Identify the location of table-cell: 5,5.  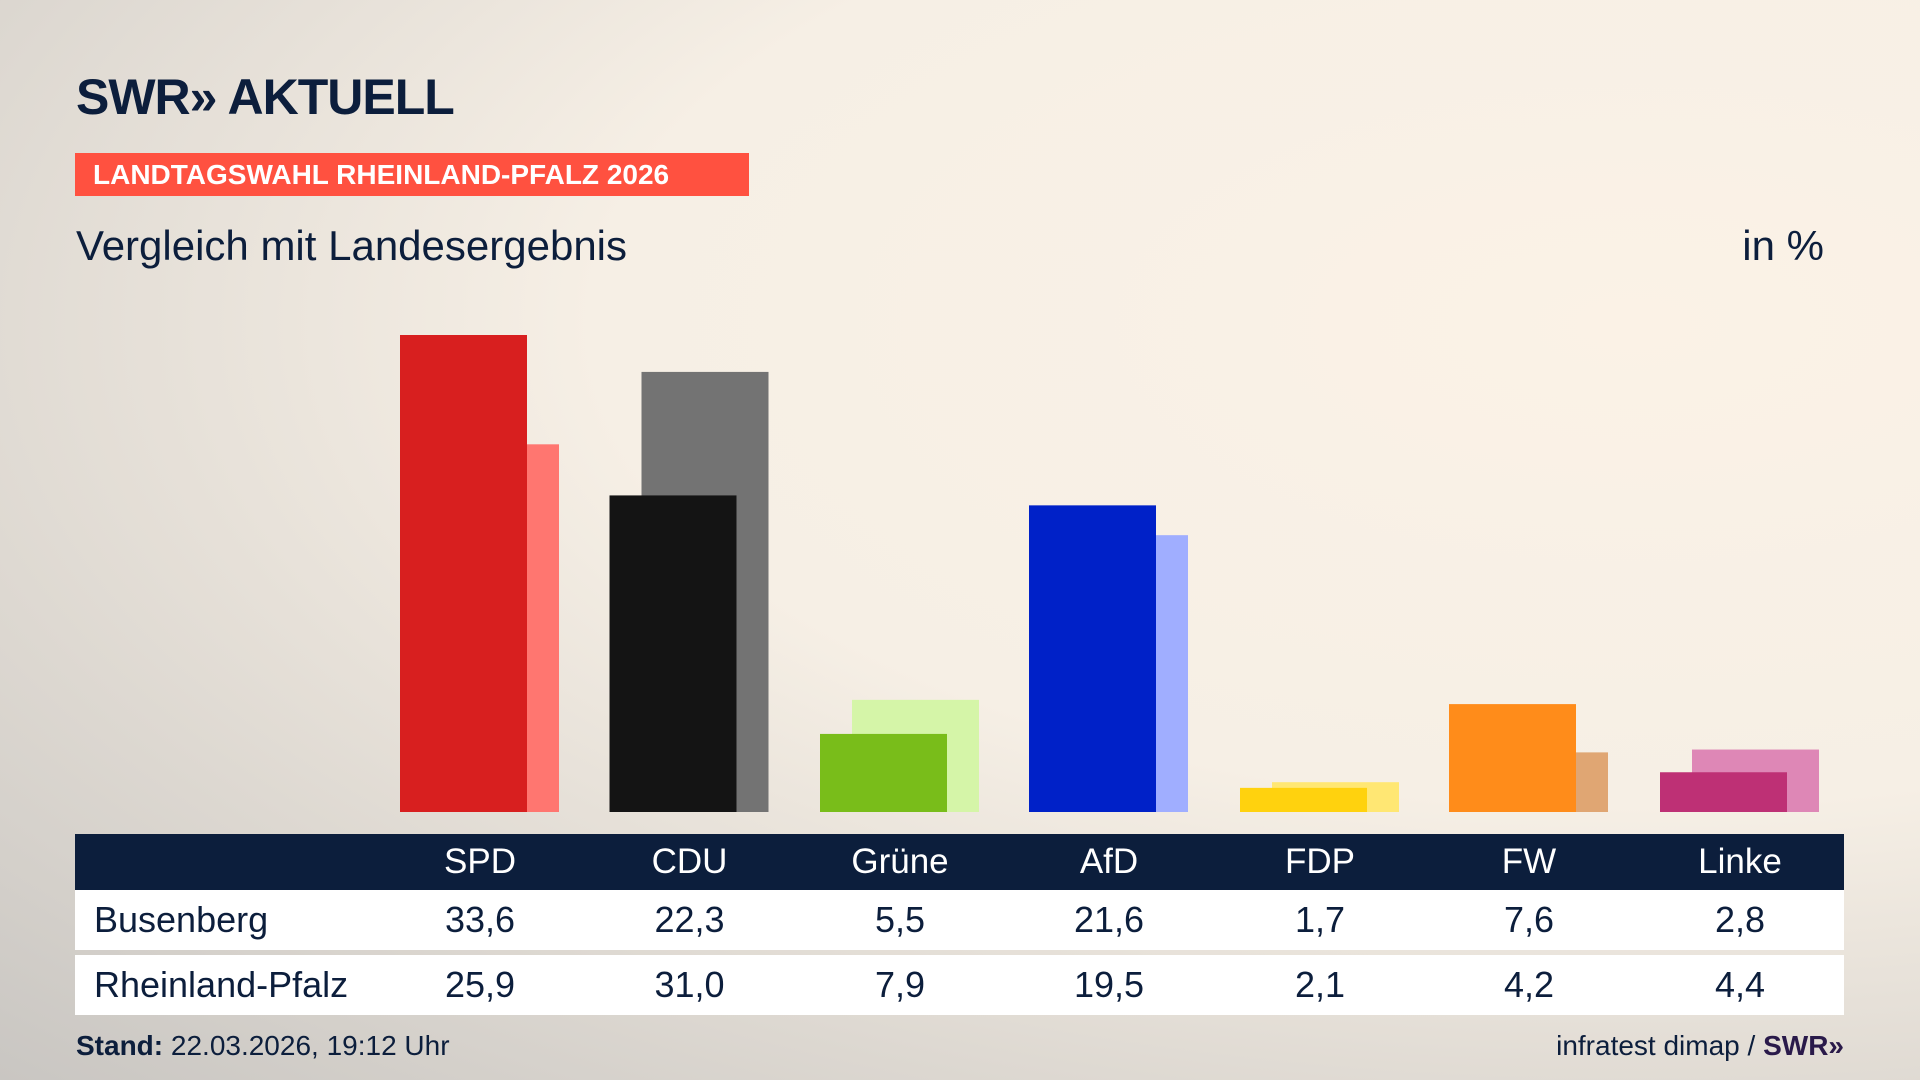
(900, 919).